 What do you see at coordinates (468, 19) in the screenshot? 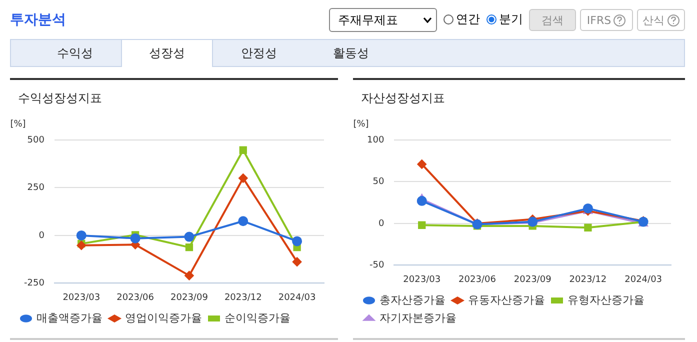
I see `text: 연간` at bounding box center [468, 19].